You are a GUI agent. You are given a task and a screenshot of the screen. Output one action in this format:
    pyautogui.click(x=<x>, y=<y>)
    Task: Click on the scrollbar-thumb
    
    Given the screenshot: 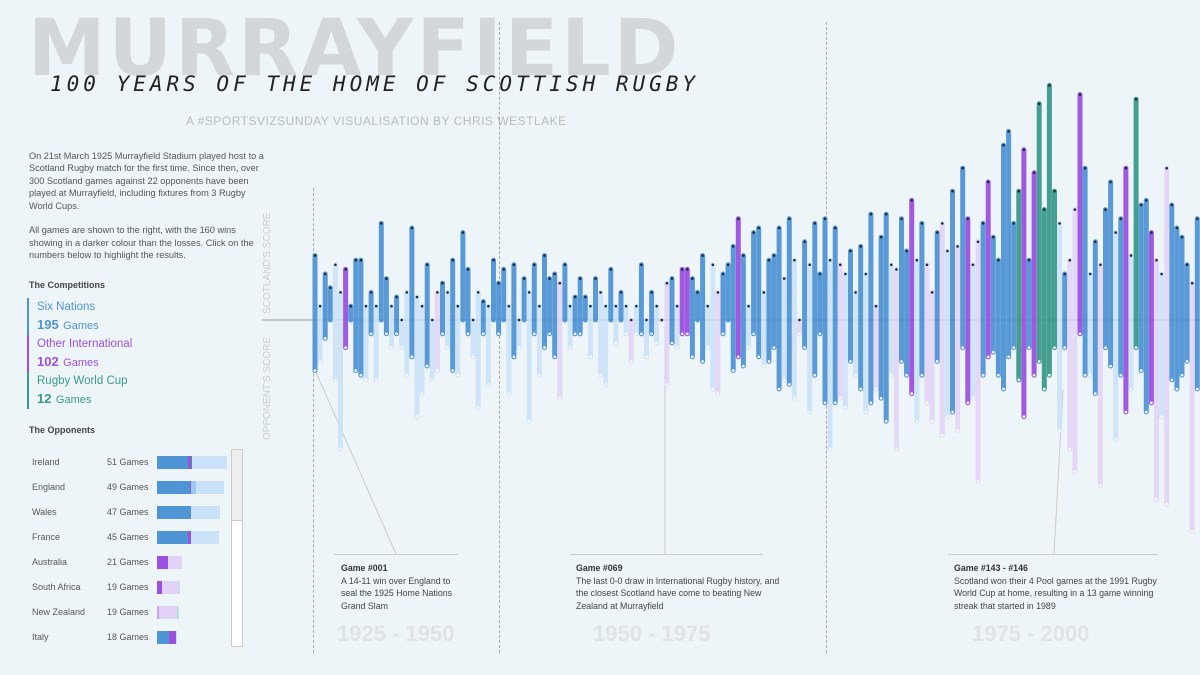 What is the action you would take?
    pyautogui.click(x=237, y=485)
    